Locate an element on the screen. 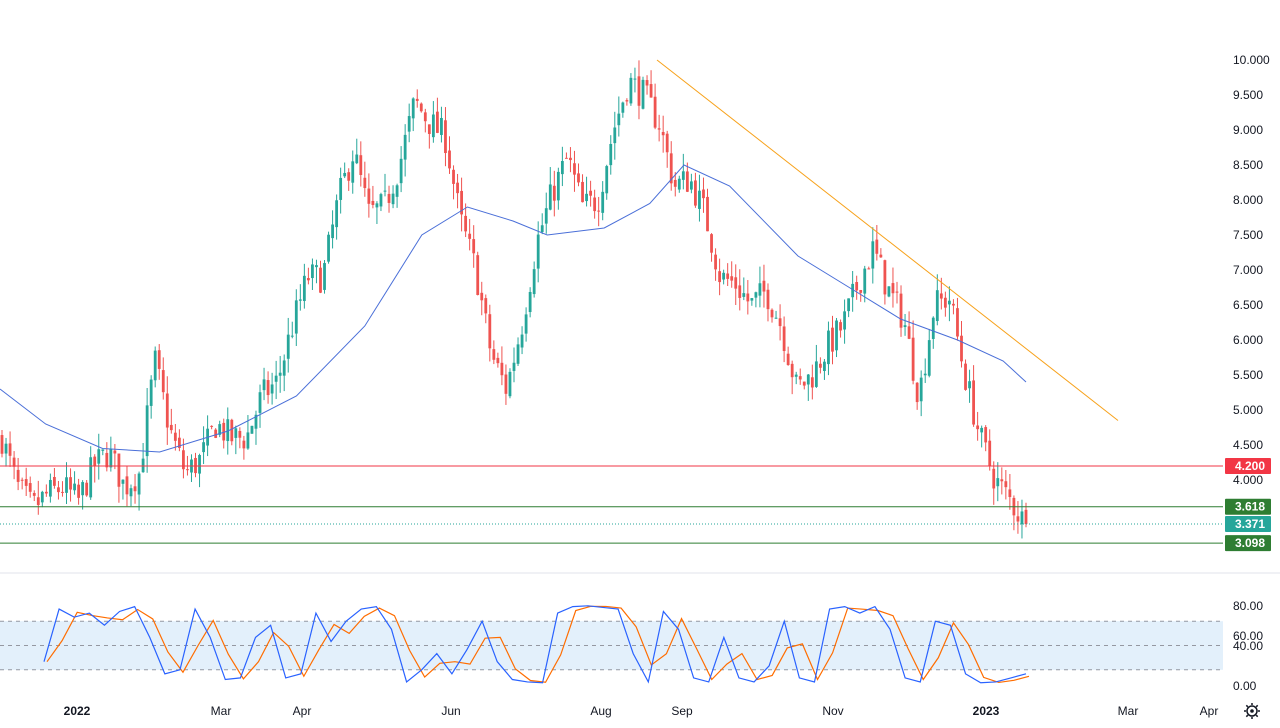 The height and width of the screenshot is (728, 1280). settings-gear-icon is located at coordinates (1252, 711).